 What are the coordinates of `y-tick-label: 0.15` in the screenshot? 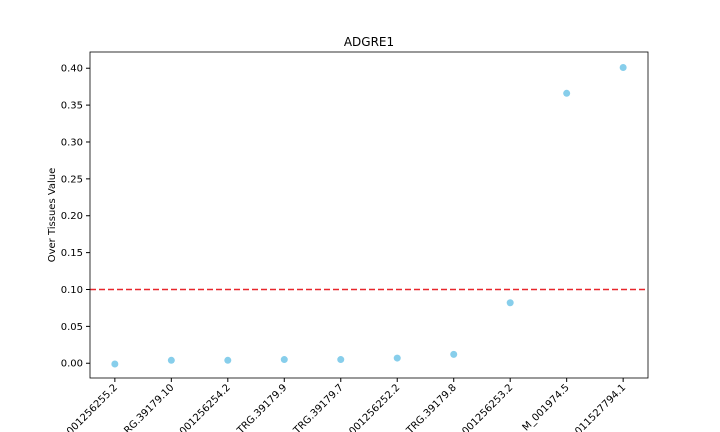 It's located at (72, 253).